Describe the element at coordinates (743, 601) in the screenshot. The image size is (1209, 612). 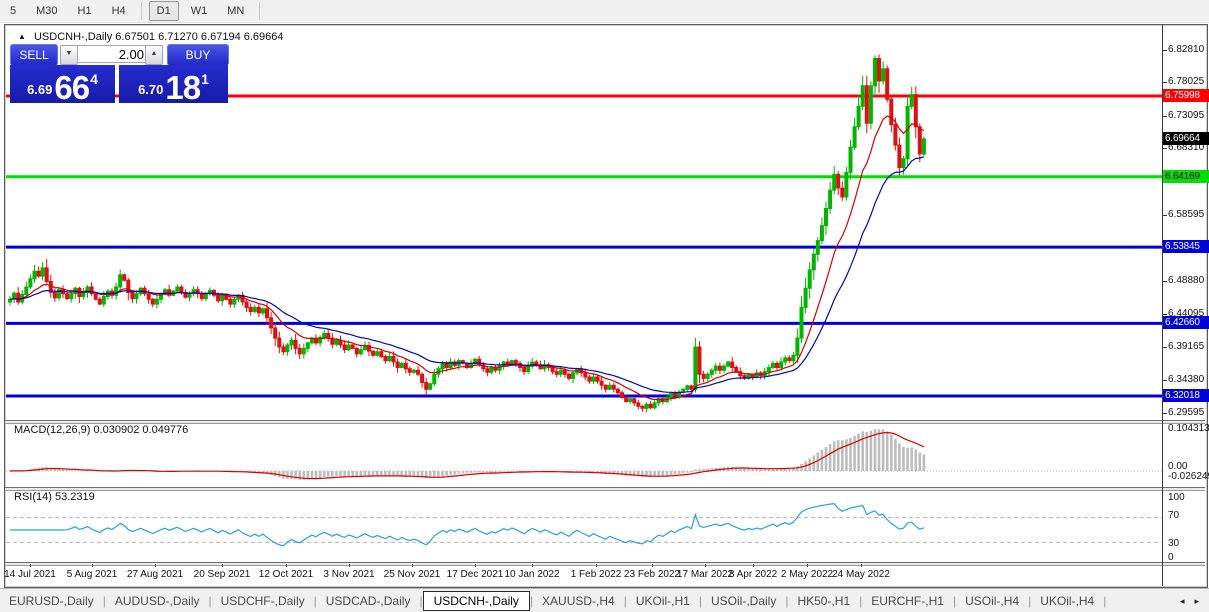
I see `chart-tab-usoil-daily: USOil-,Daily` at that location.